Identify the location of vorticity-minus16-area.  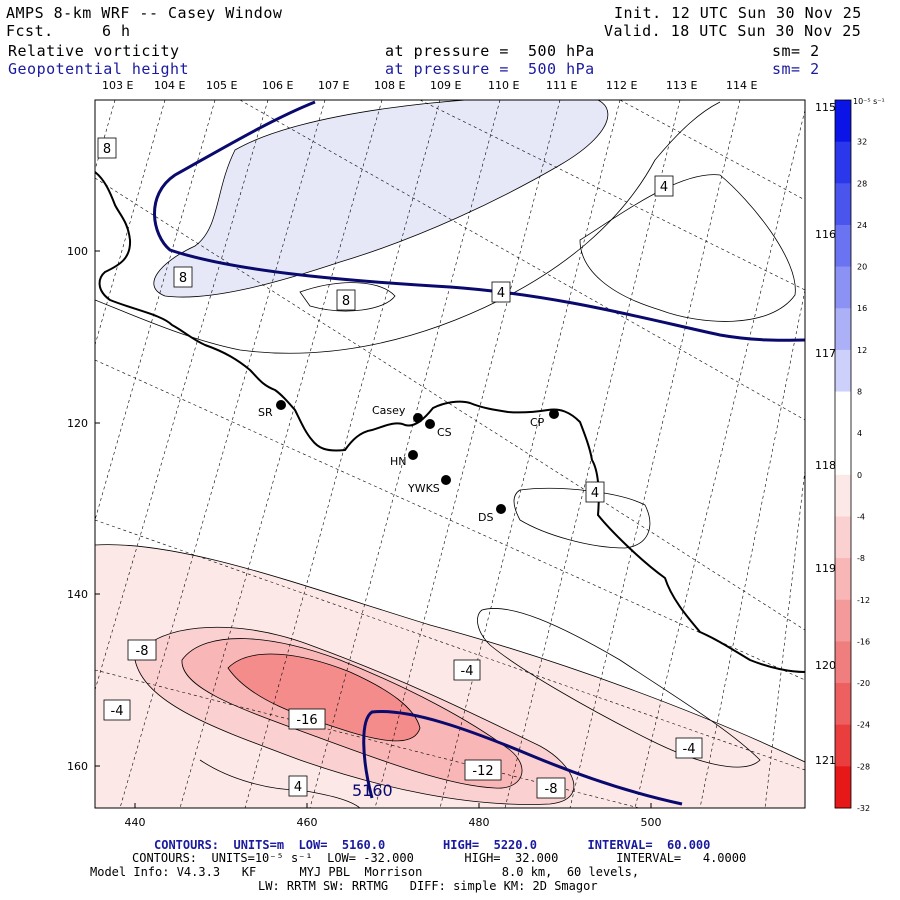
(324, 697).